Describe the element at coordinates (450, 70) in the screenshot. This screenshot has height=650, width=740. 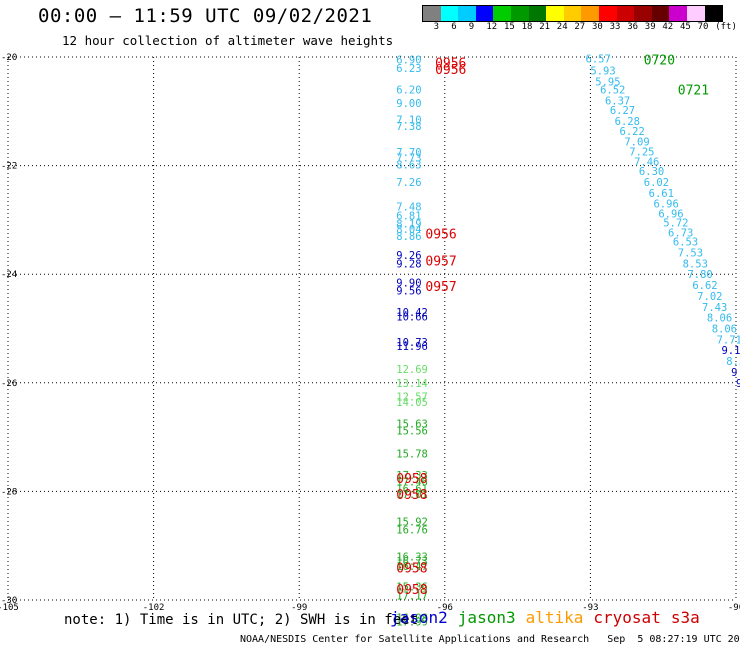
I see `time-annotation: 0956` at that location.